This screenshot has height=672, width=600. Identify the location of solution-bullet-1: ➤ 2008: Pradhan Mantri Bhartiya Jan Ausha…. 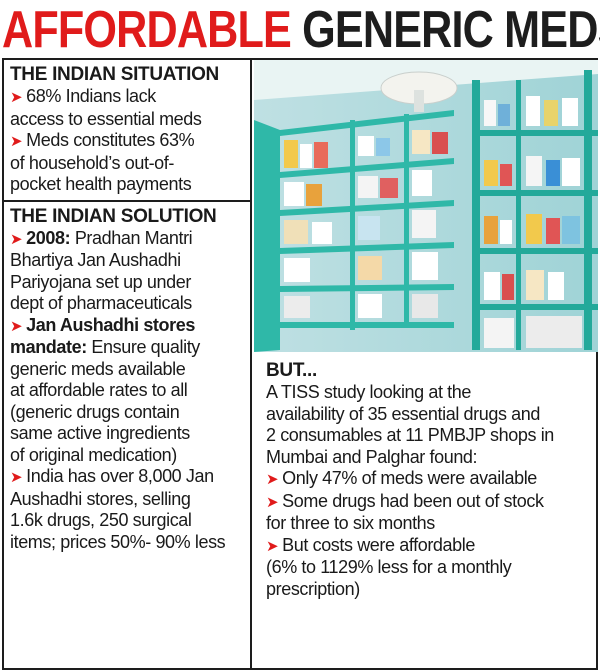
(101, 270).